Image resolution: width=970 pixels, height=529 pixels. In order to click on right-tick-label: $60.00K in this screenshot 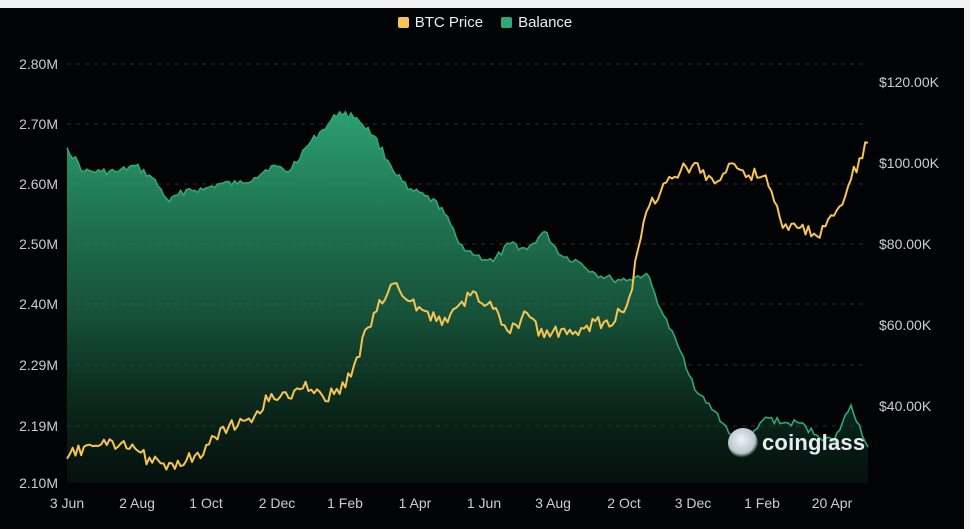, I will do `click(905, 325)`.